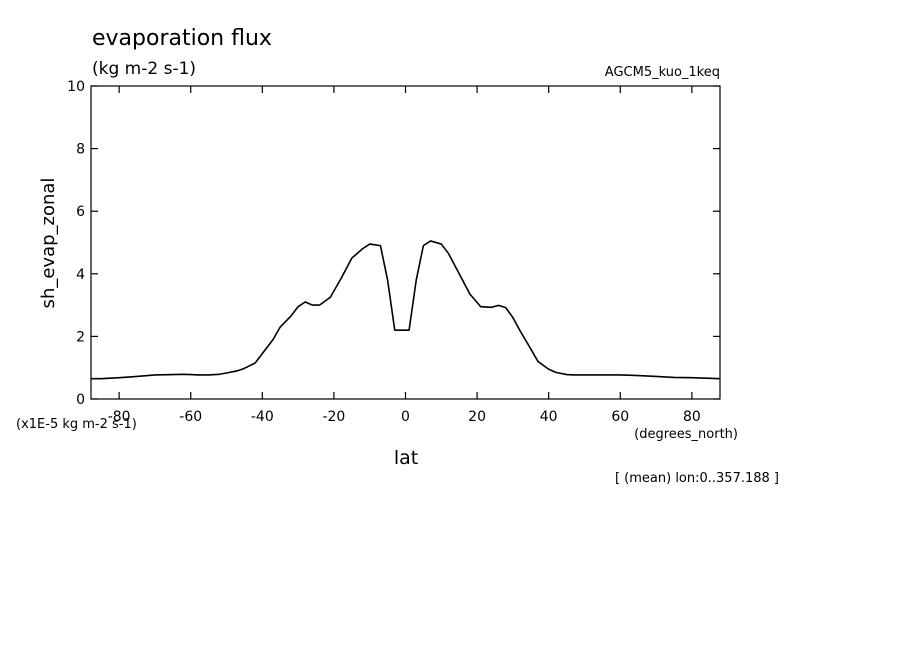 Image resolution: width=904 pixels, height=654 pixels. I want to click on y-tick-label: 4, so click(80, 275).